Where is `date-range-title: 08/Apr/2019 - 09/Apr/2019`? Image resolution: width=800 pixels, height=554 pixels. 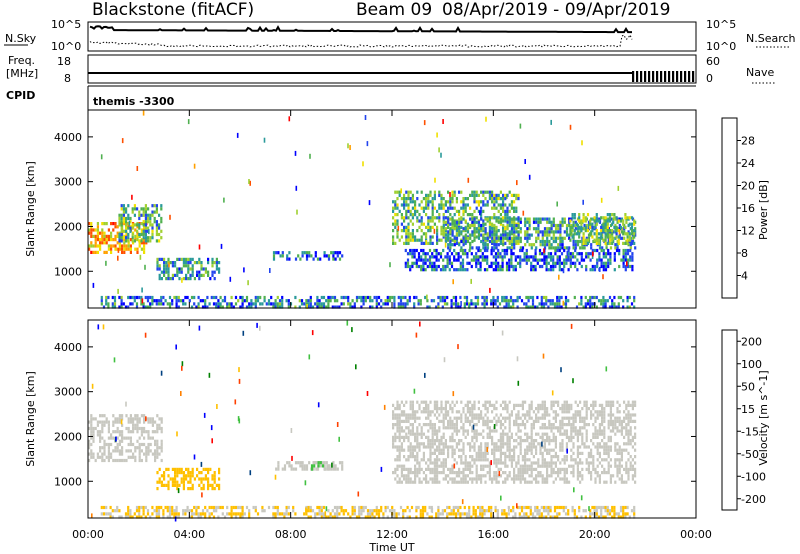 date-range-title: 08/Apr/2019 - 09/Apr/2019 is located at coordinates (556, 10).